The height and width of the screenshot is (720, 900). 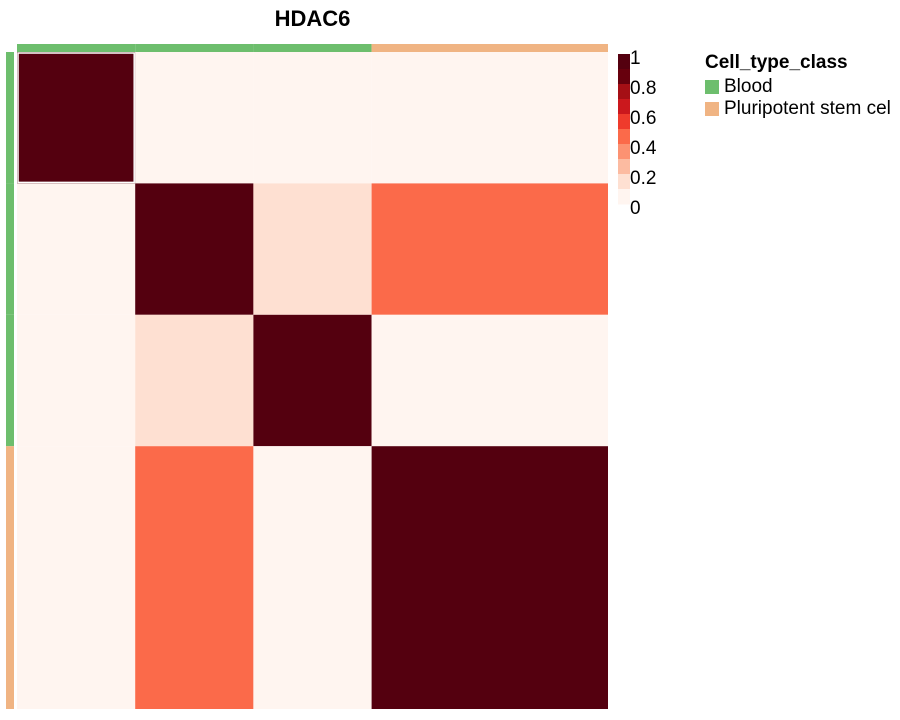 I want to click on heatmap-cell-highlight, so click(x=76, y=118).